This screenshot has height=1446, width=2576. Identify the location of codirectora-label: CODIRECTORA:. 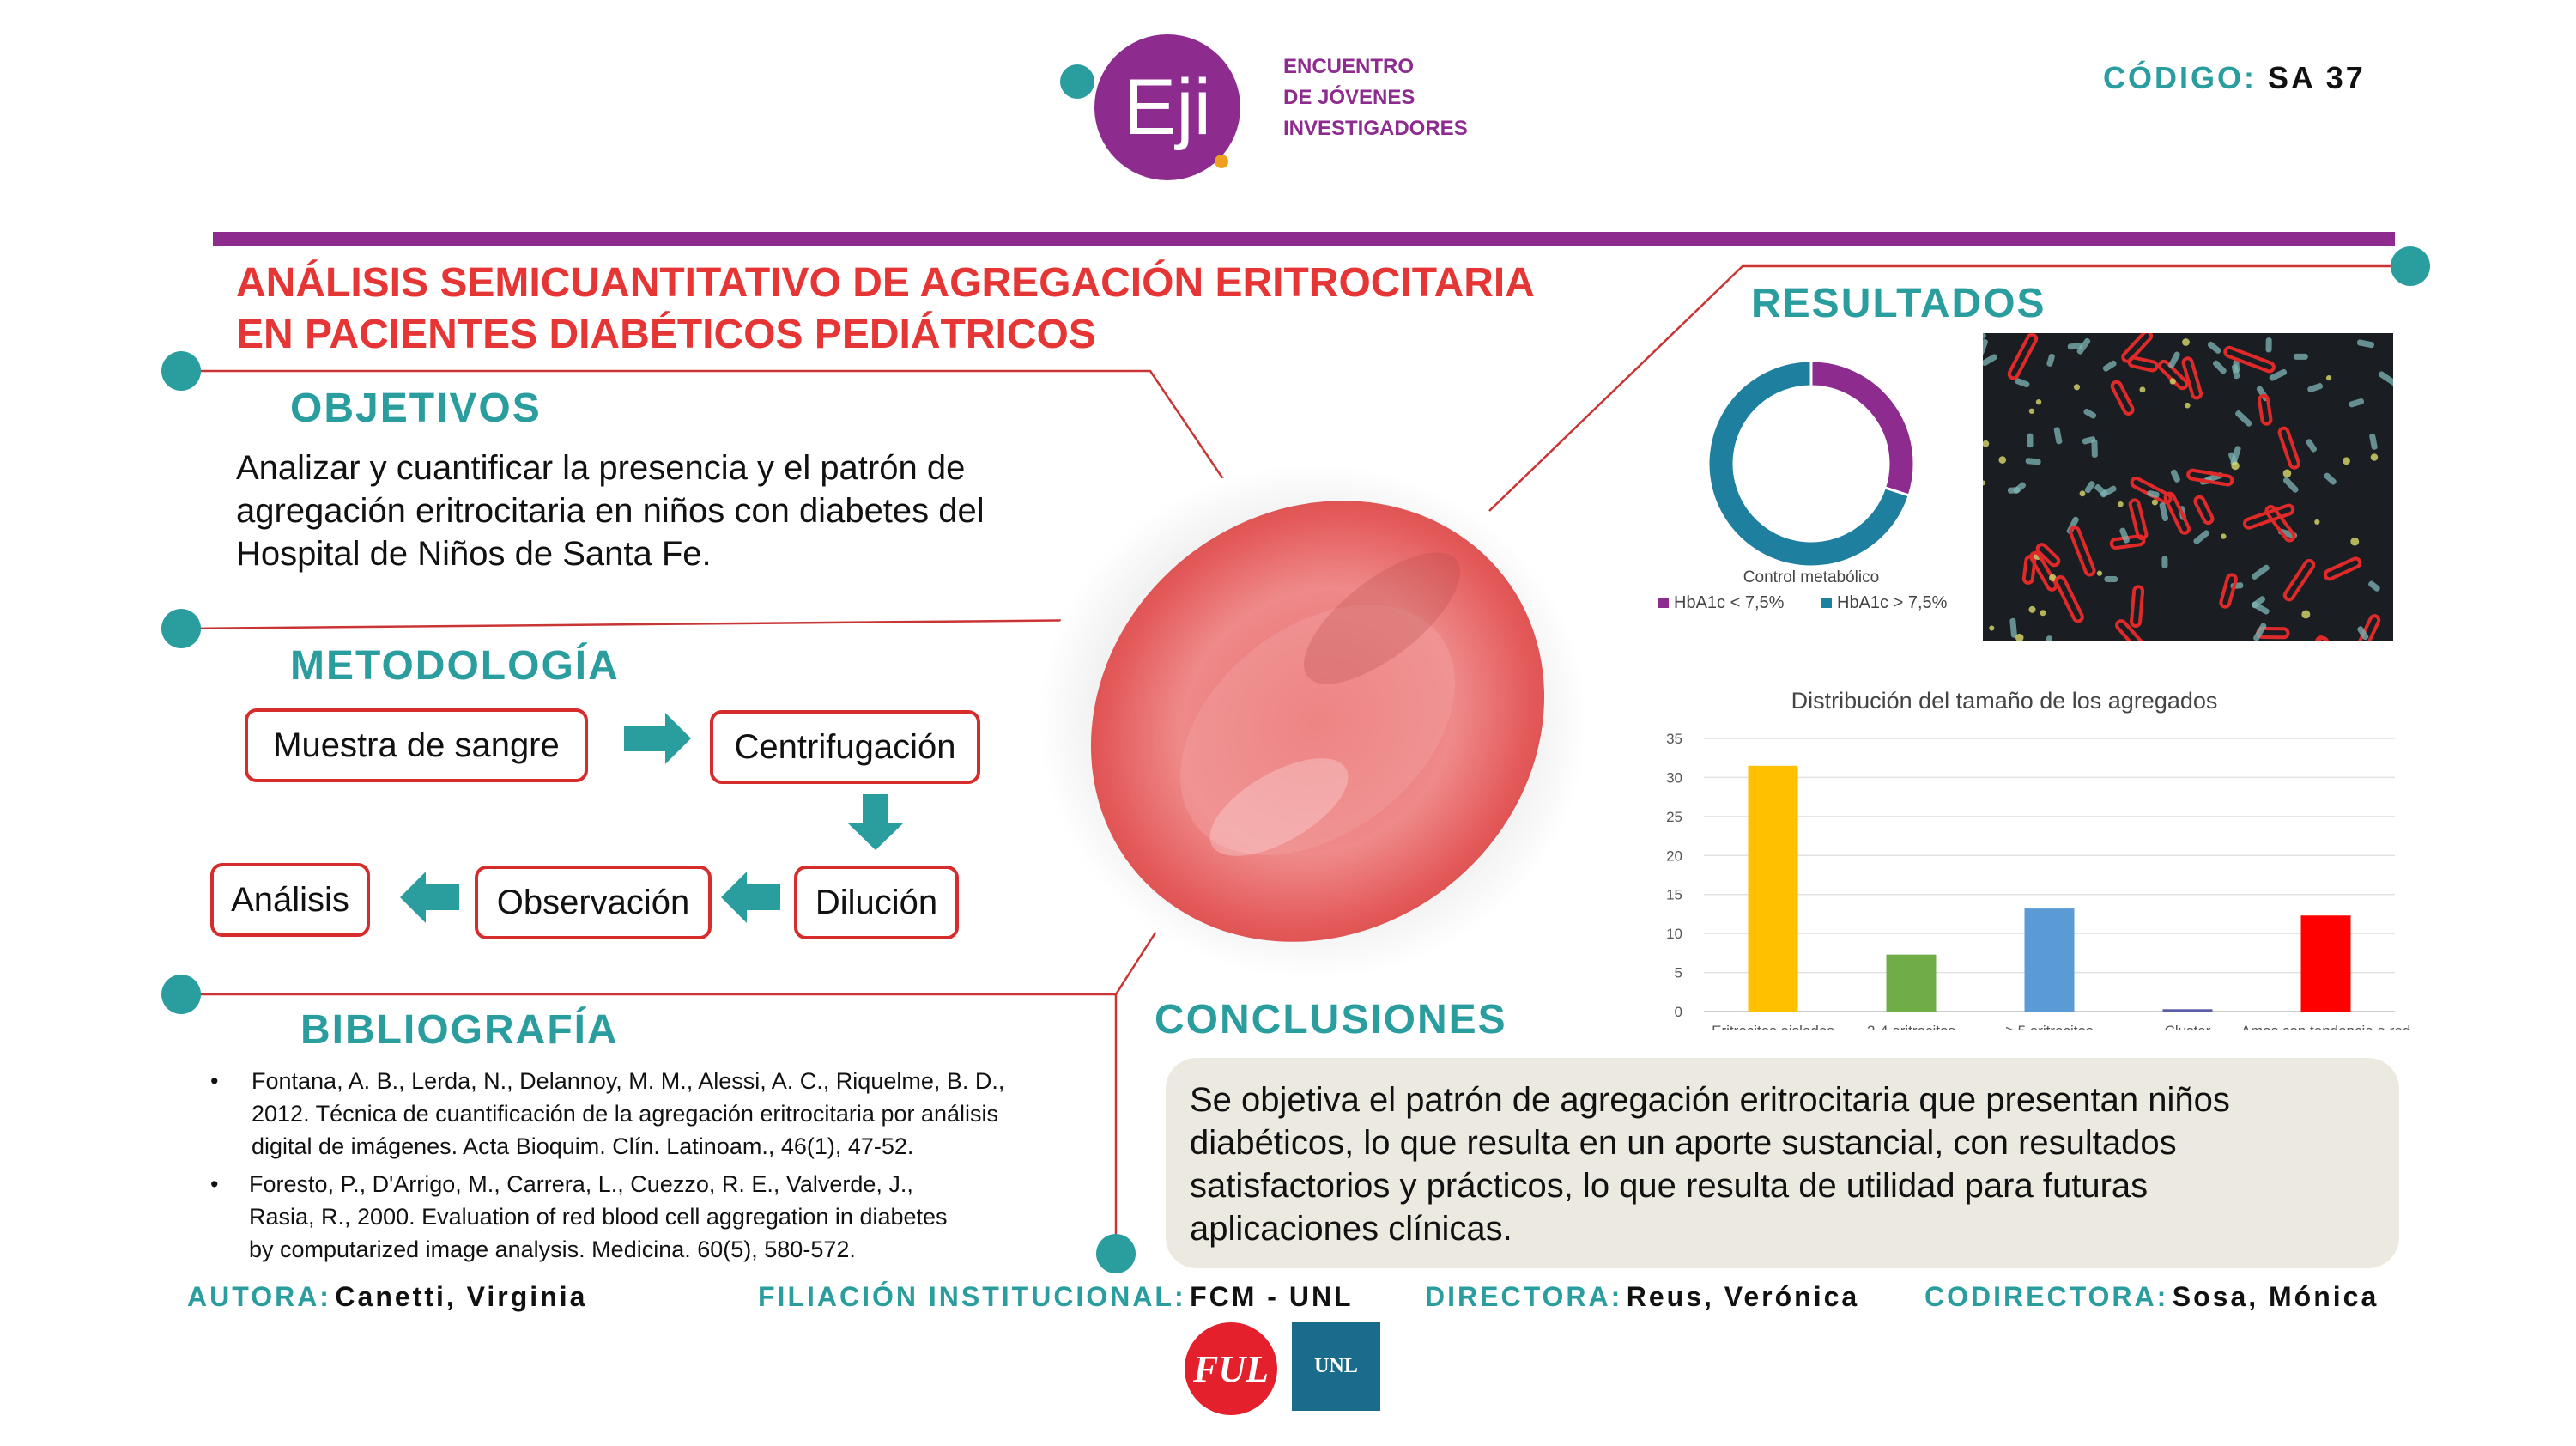
(2046, 1296).